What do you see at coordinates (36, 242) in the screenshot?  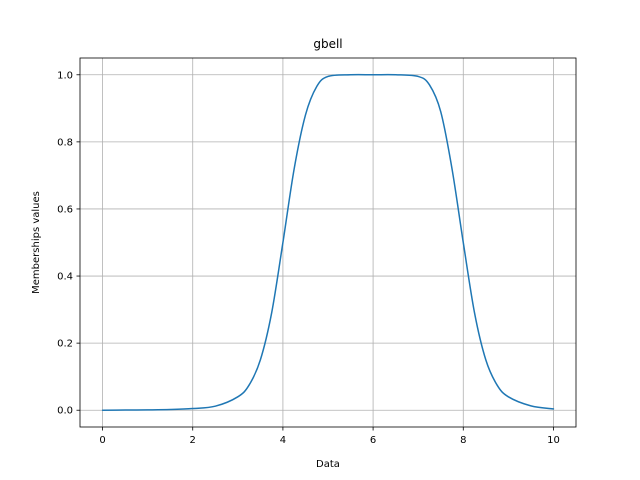 I see `y-axis-label: Memberships values` at bounding box center [36, 242].